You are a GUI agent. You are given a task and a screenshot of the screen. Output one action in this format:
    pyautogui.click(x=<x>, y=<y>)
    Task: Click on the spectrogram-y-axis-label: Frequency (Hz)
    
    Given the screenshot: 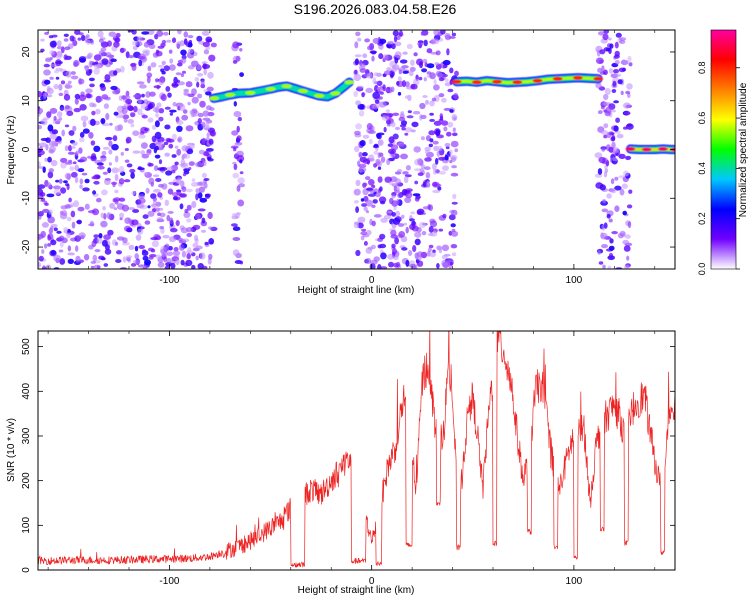 What is the action you would take?
    pyautogui.click(x=11, y=150)
    